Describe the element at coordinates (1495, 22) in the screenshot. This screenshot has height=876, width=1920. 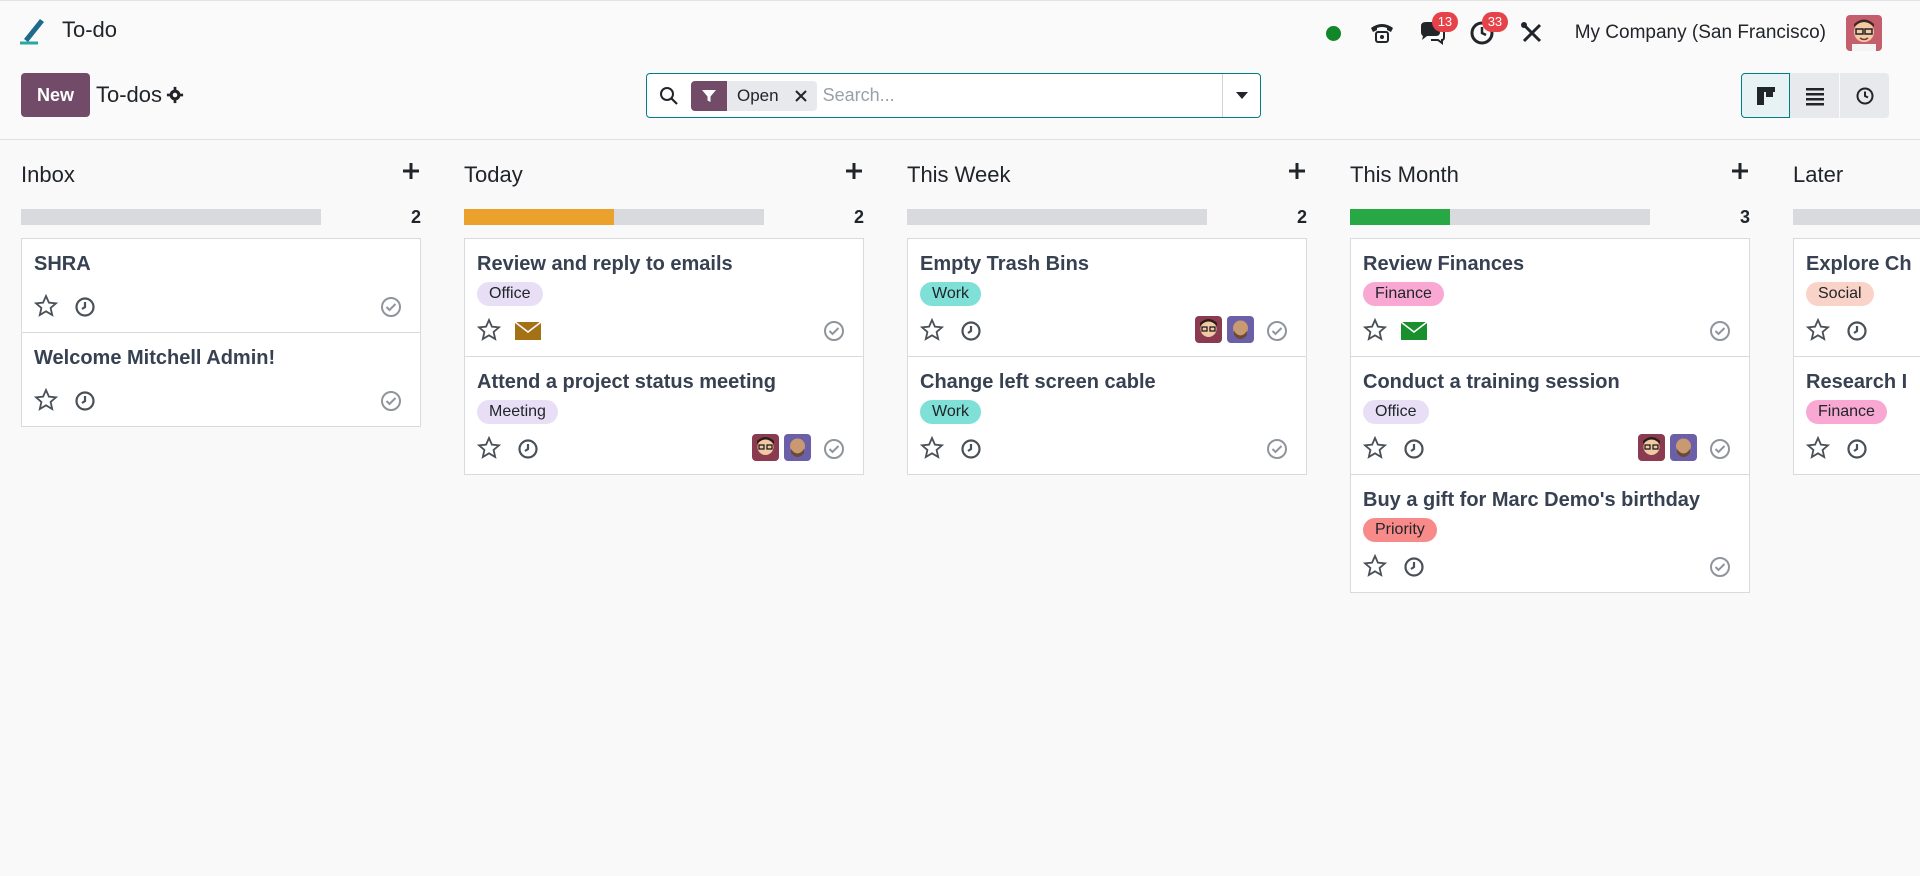
I see `activities-badge: 33` at that location.